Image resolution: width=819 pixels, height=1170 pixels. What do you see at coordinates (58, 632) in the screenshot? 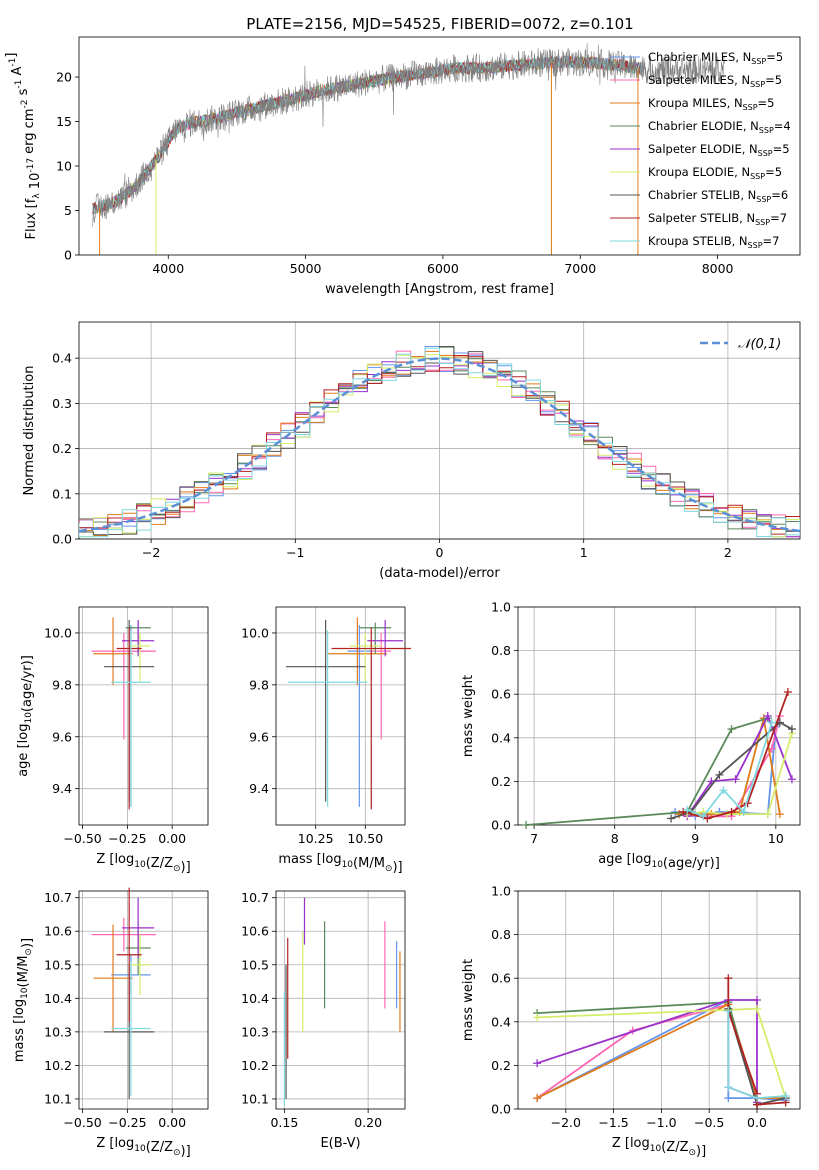
I see `y-tick-label: 10.0` at bounding box center [58, 632].